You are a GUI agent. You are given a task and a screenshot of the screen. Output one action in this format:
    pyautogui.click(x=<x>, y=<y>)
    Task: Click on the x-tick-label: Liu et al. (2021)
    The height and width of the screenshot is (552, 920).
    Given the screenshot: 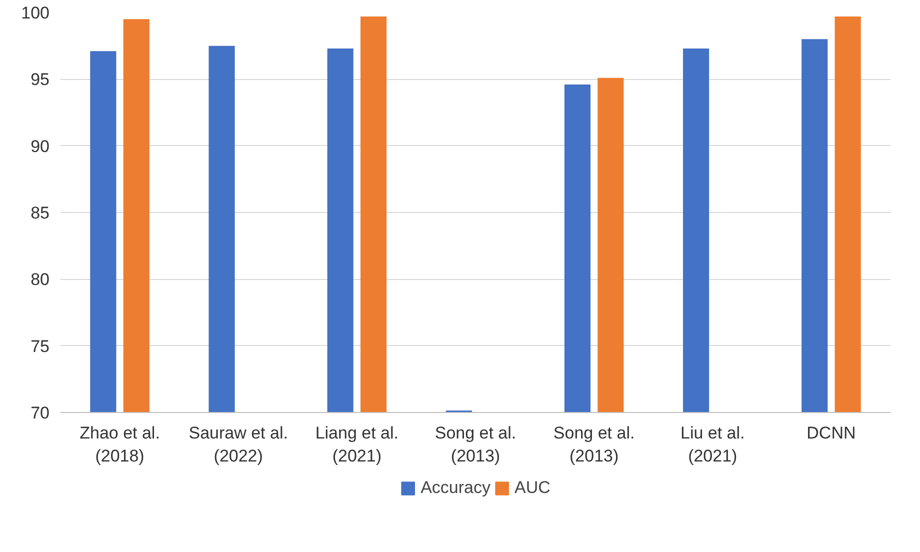 What is the action you would take?
    pyautogui.click(x=712, y=445)
    